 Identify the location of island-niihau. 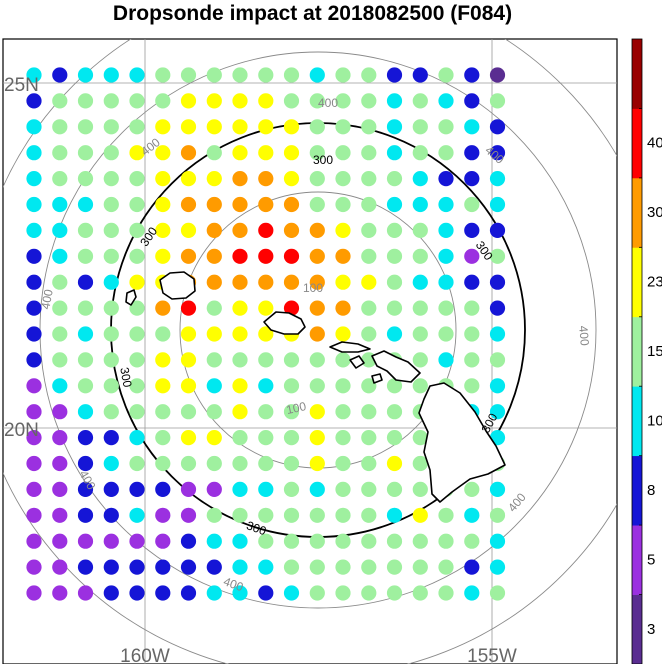
(131, 297).